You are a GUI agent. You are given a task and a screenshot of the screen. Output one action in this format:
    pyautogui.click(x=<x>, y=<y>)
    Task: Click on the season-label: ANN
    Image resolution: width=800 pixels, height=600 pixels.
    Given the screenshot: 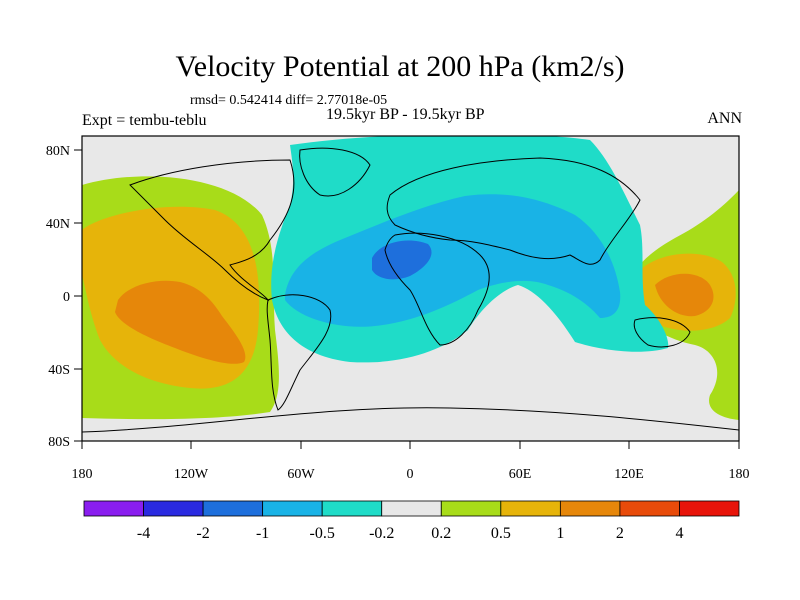 What is the action you would take?
    pyautogui.click(x=724, y=118)
    